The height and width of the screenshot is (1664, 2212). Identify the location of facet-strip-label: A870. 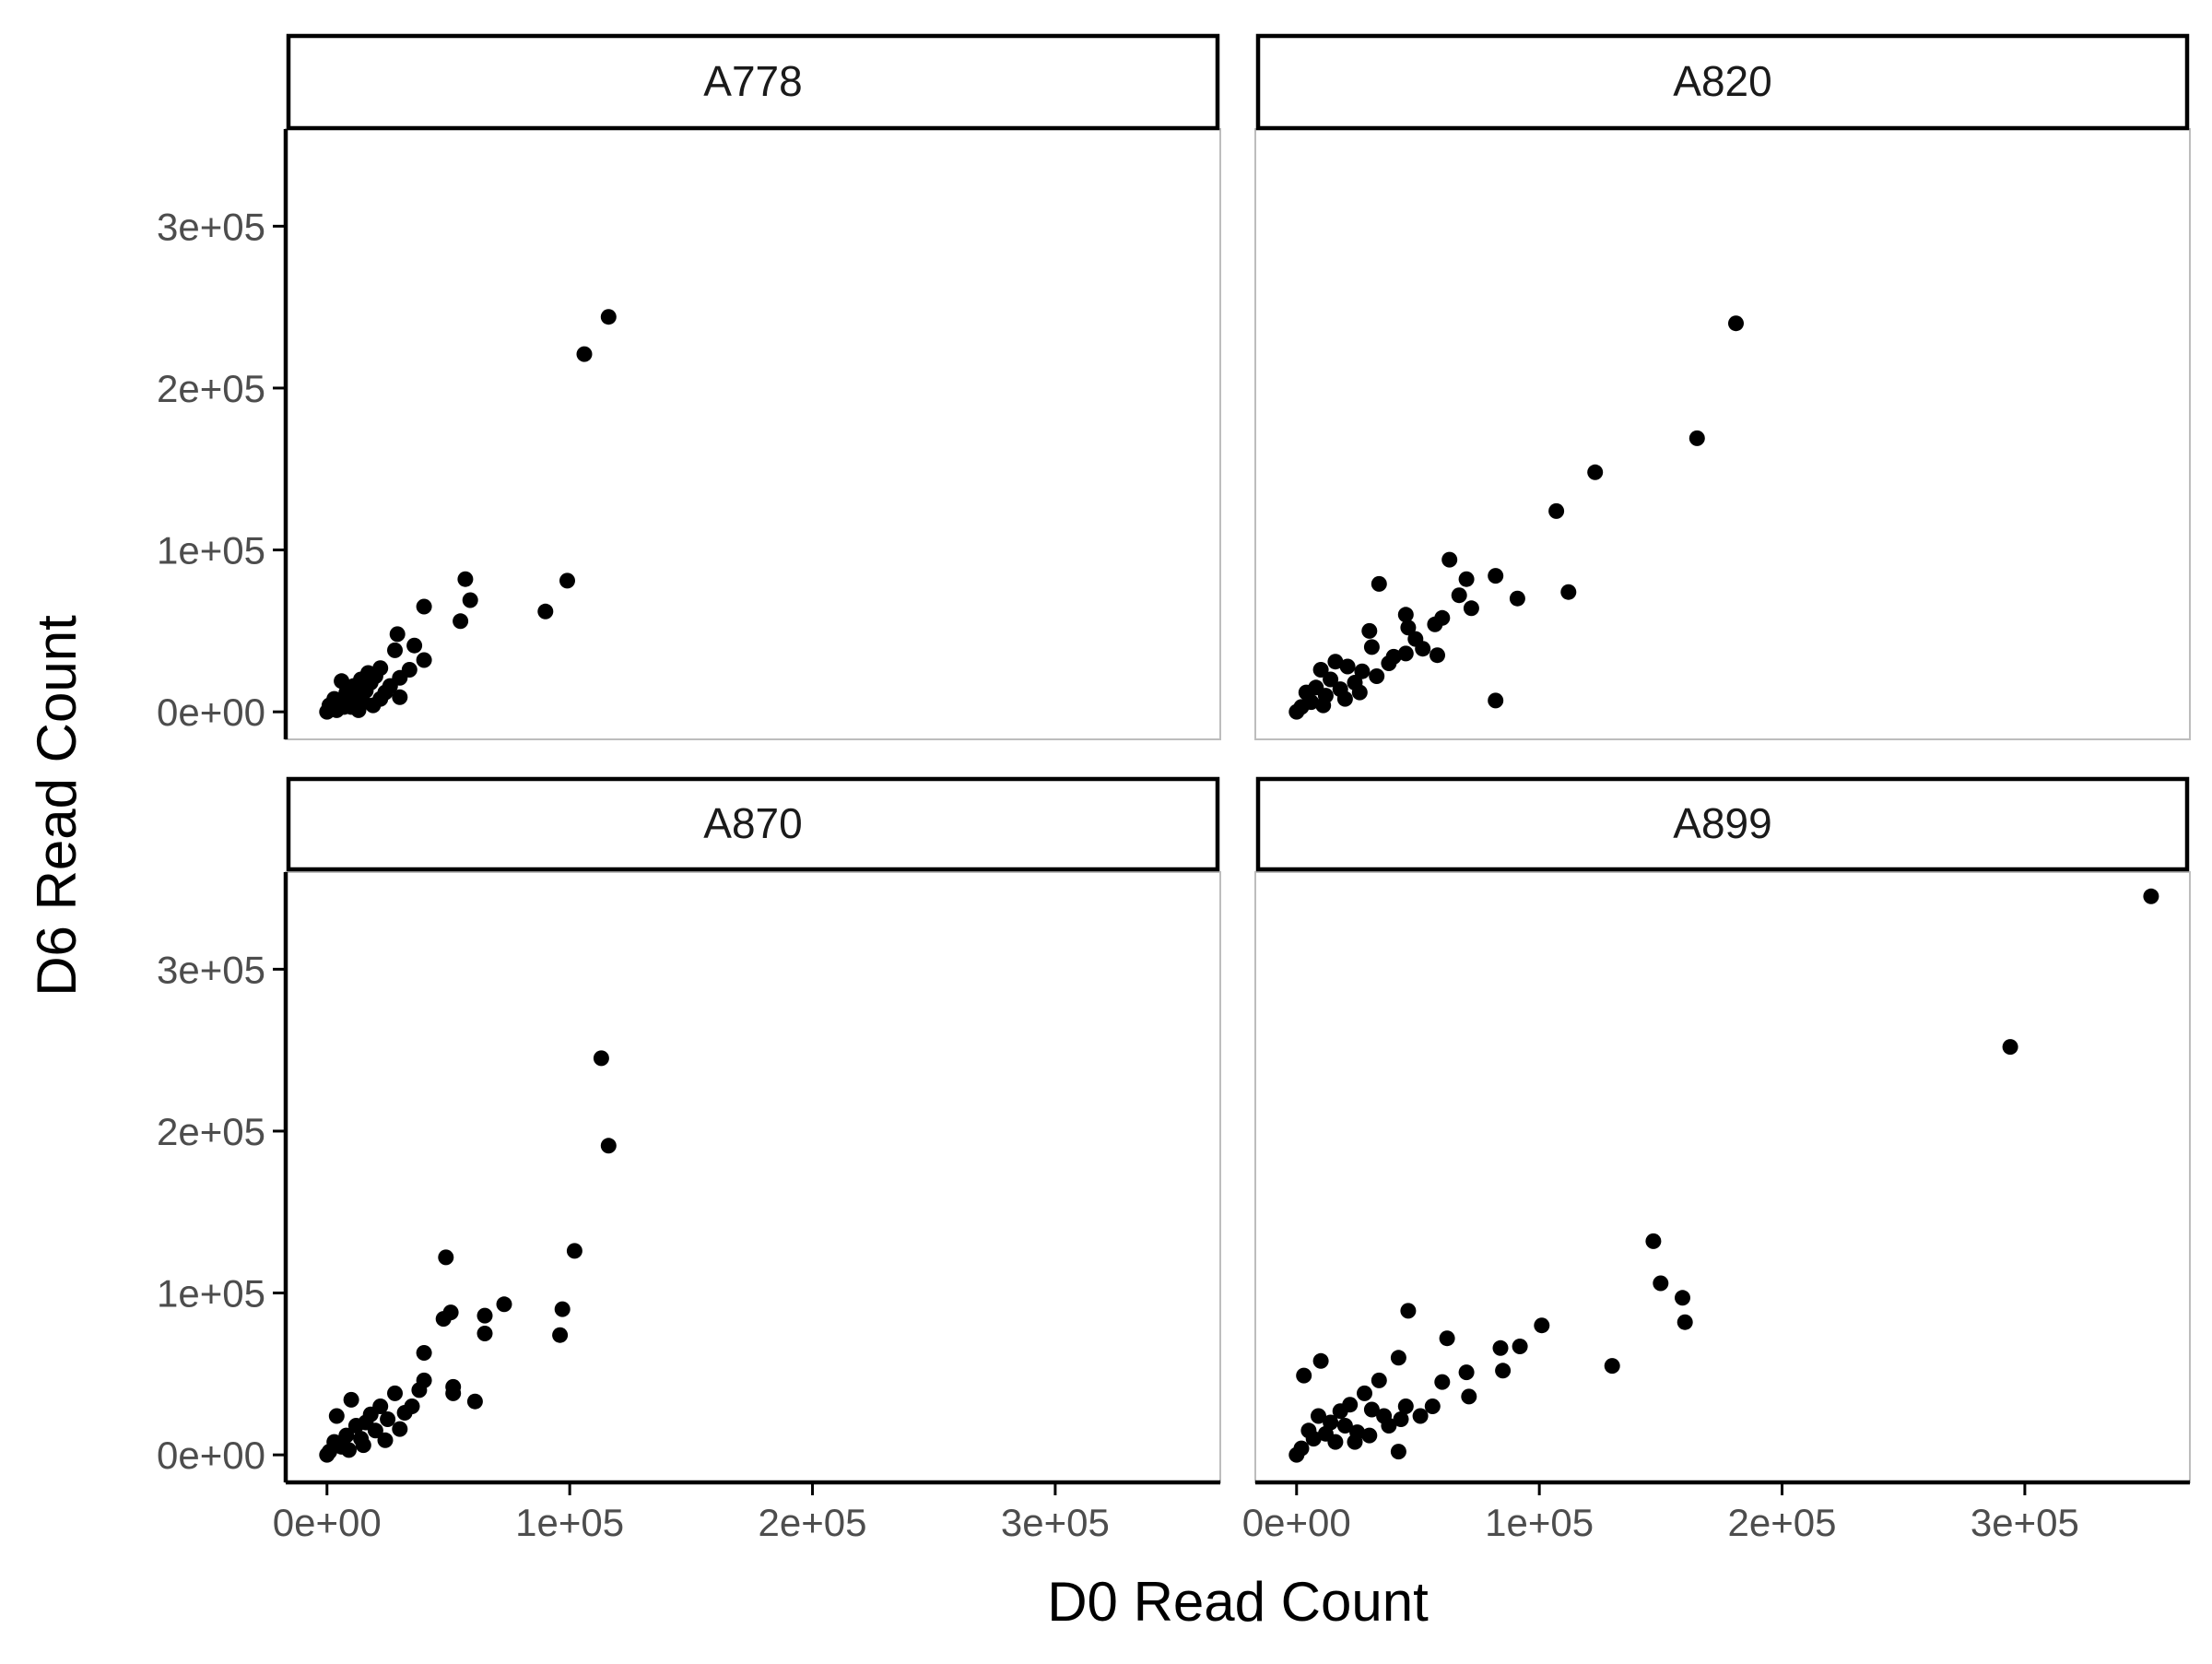
(752, 823).